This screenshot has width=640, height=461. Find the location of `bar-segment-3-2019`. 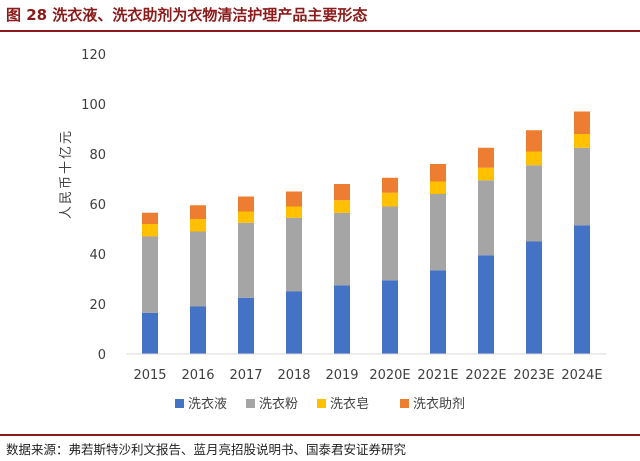

bar-segment-3-2019 is located at coordinates (342, 206).